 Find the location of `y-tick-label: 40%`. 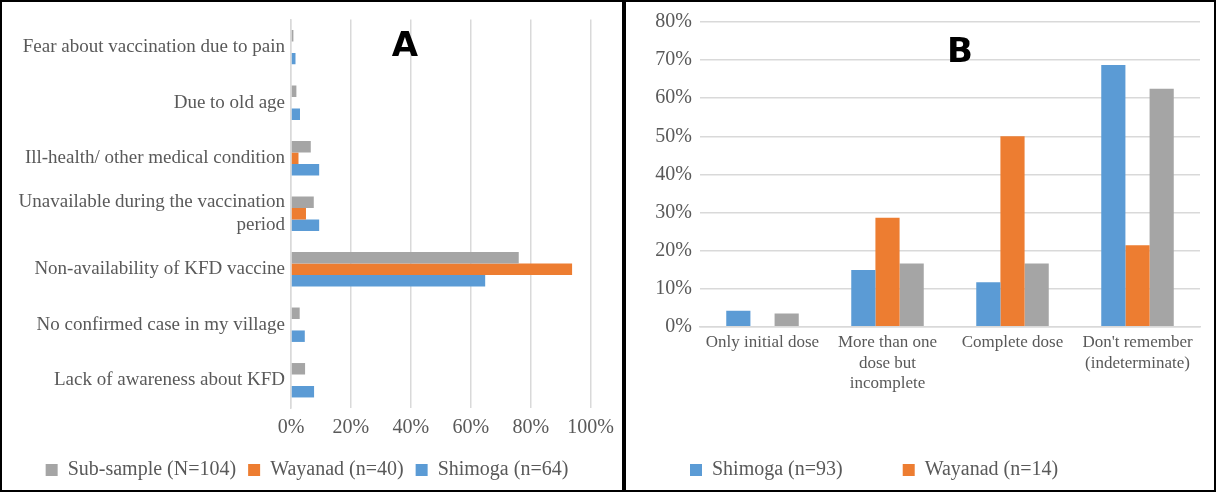

y-tick-label: 40% is located at coordinates (673, 172).